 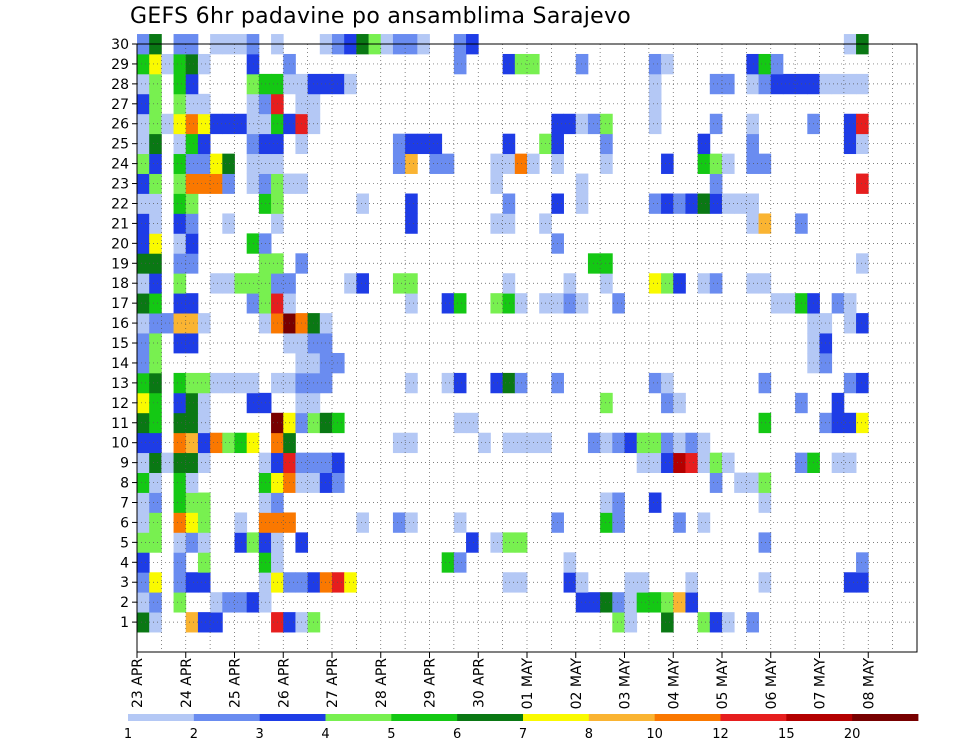 I want to click on y-tick-label: 5, so click(x=124, y=543).